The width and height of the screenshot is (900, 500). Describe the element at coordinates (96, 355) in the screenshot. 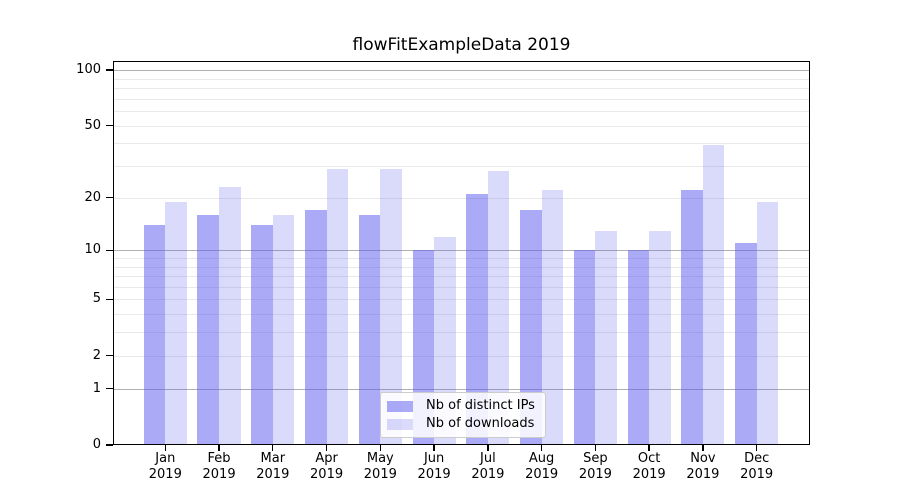

I see `y-tick-label-2: 2` at that location.